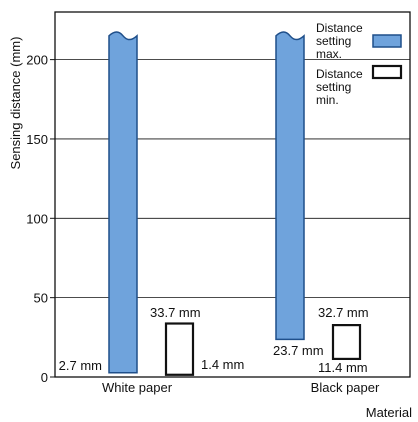 The height and width of the screenshot is (422, 418). I want to click on x-axis-categories: White paper Black paper, so click(241, 387).